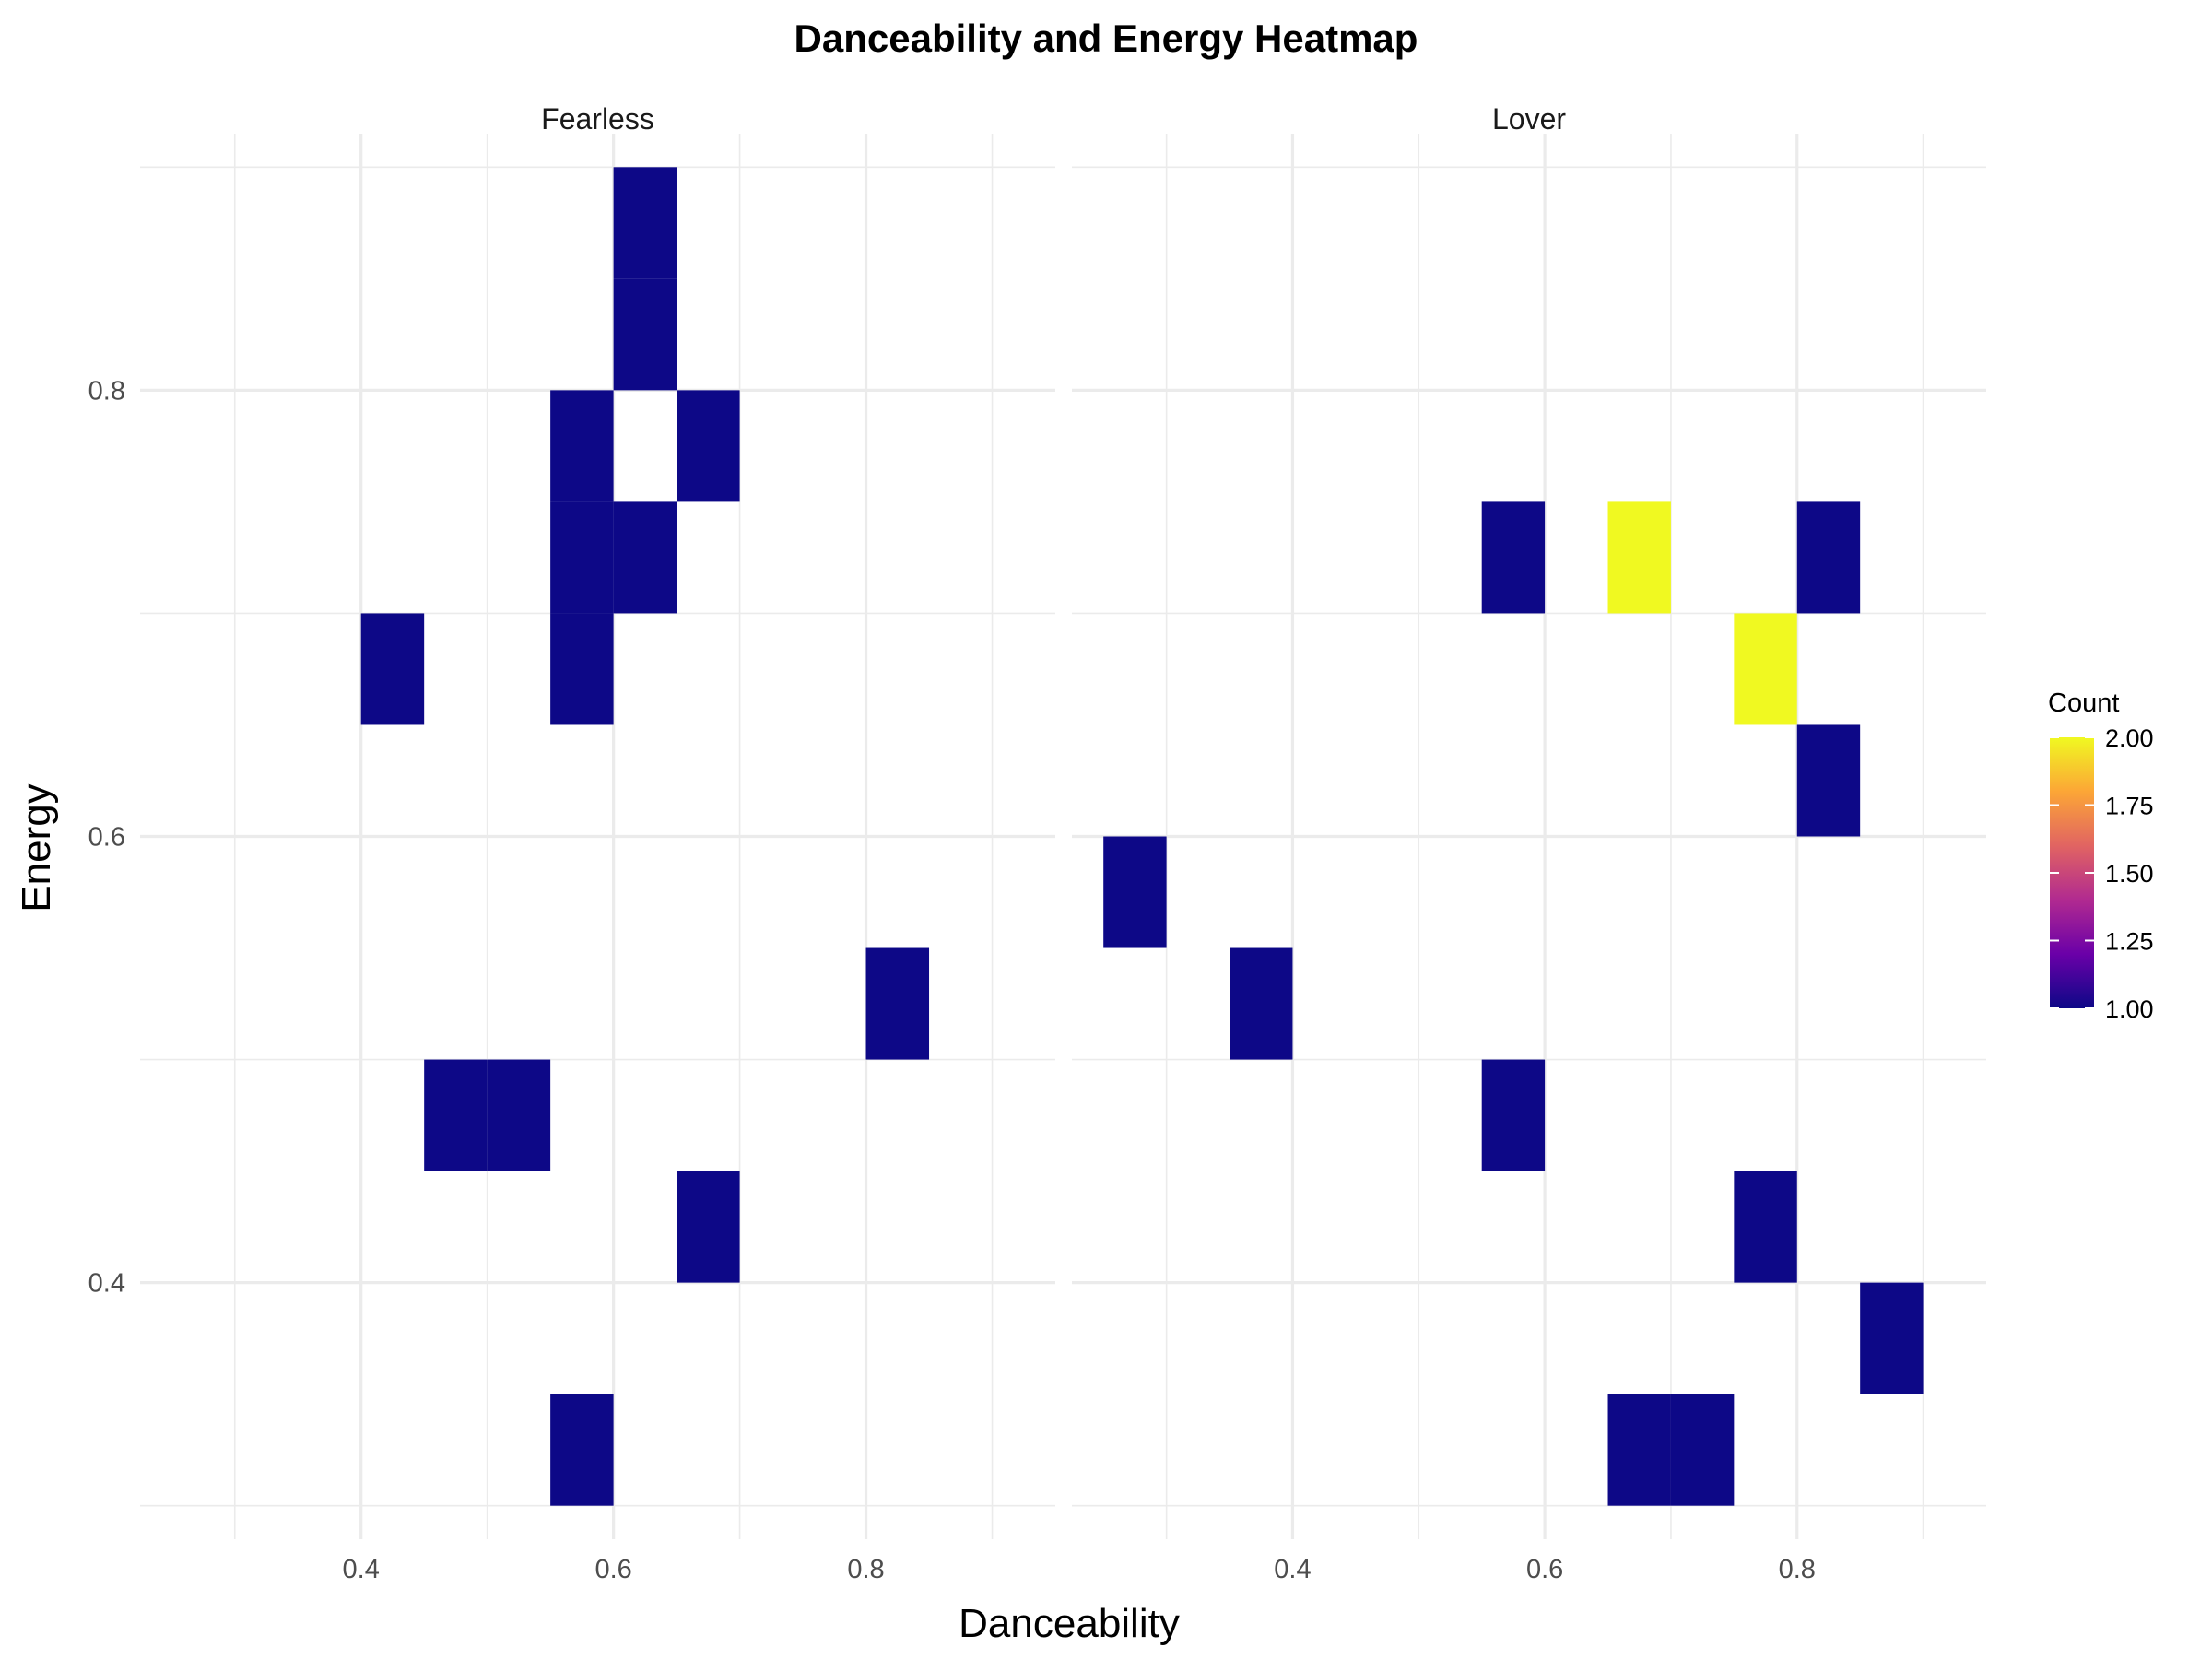 Image resolution: width=2212 pixels, height=1659 pixels. What do you see at coordinates (2129, 738) in the screenshot?
I see `legend-tick-label: 2.00` at bounding box center [2129, 738].